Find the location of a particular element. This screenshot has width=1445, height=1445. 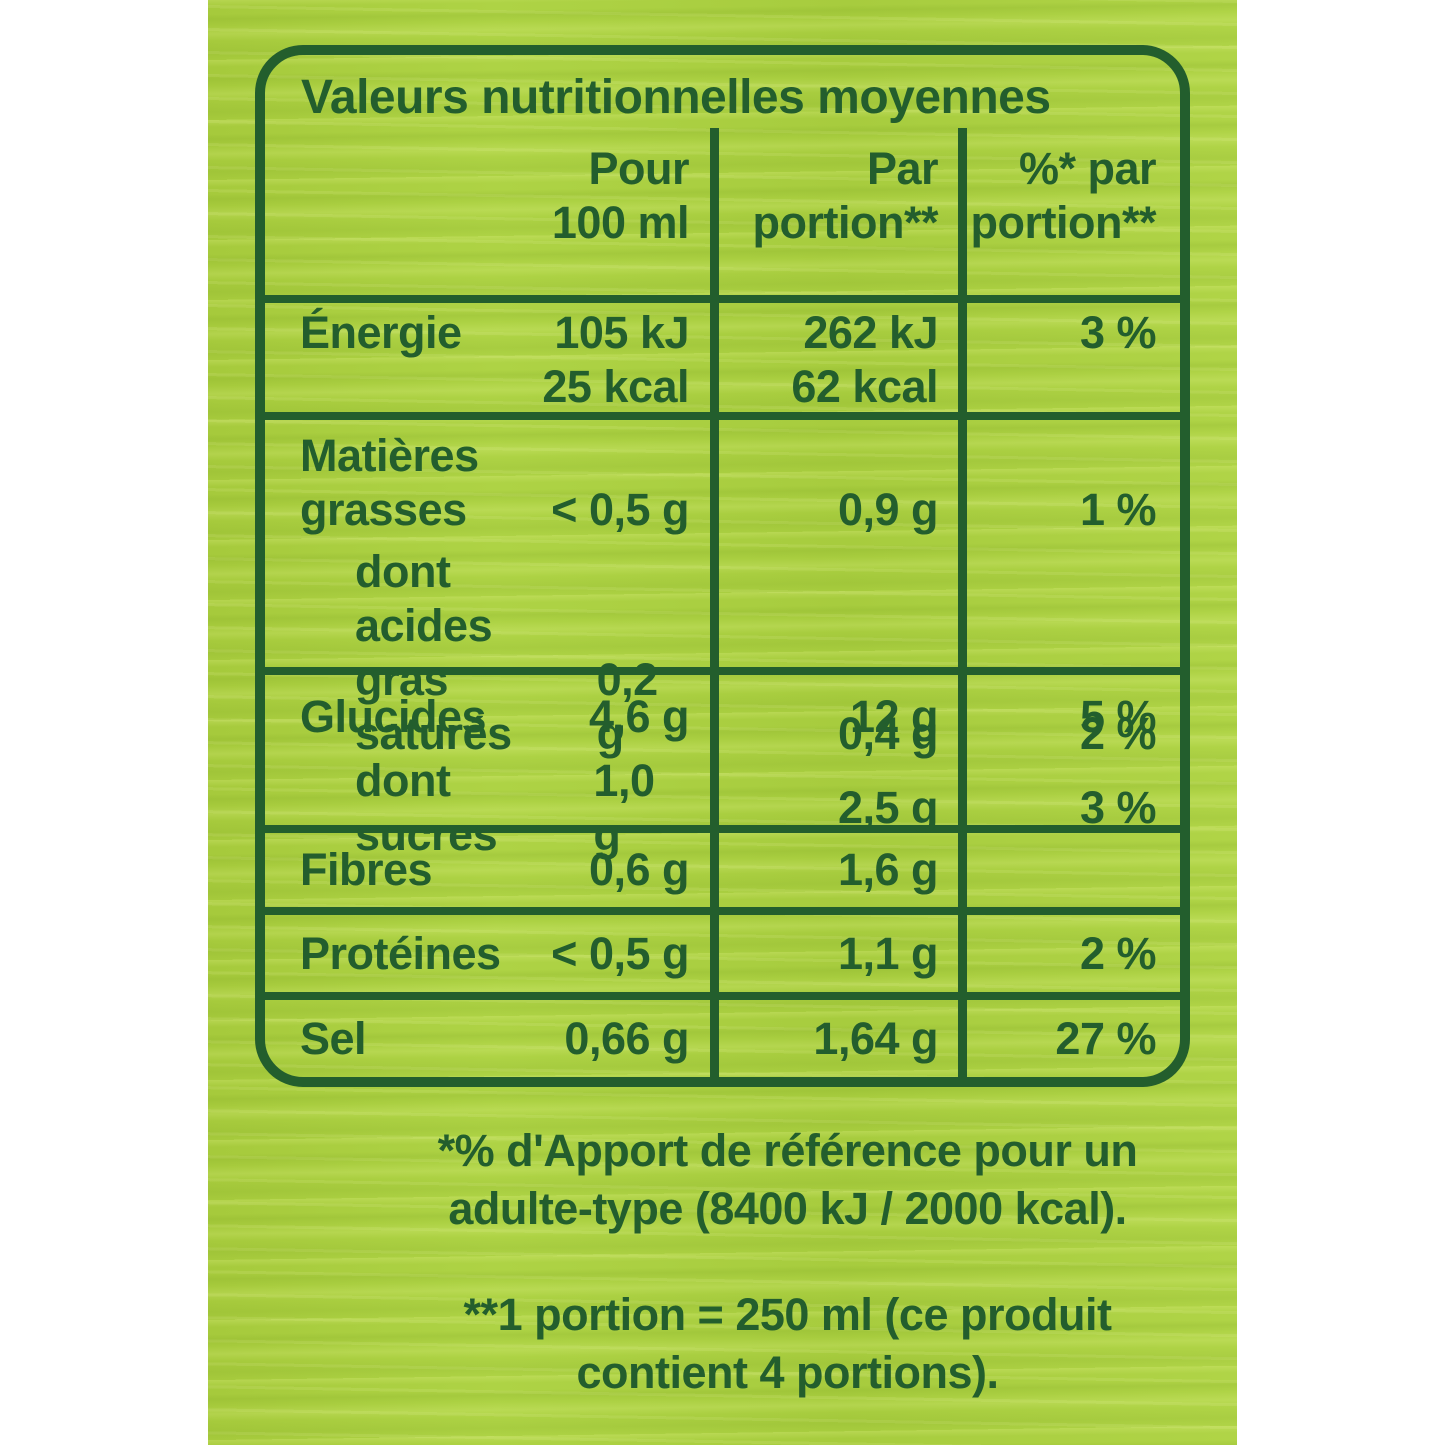

row-label: dont acides gras saturés is located at coordinates (433, 652).